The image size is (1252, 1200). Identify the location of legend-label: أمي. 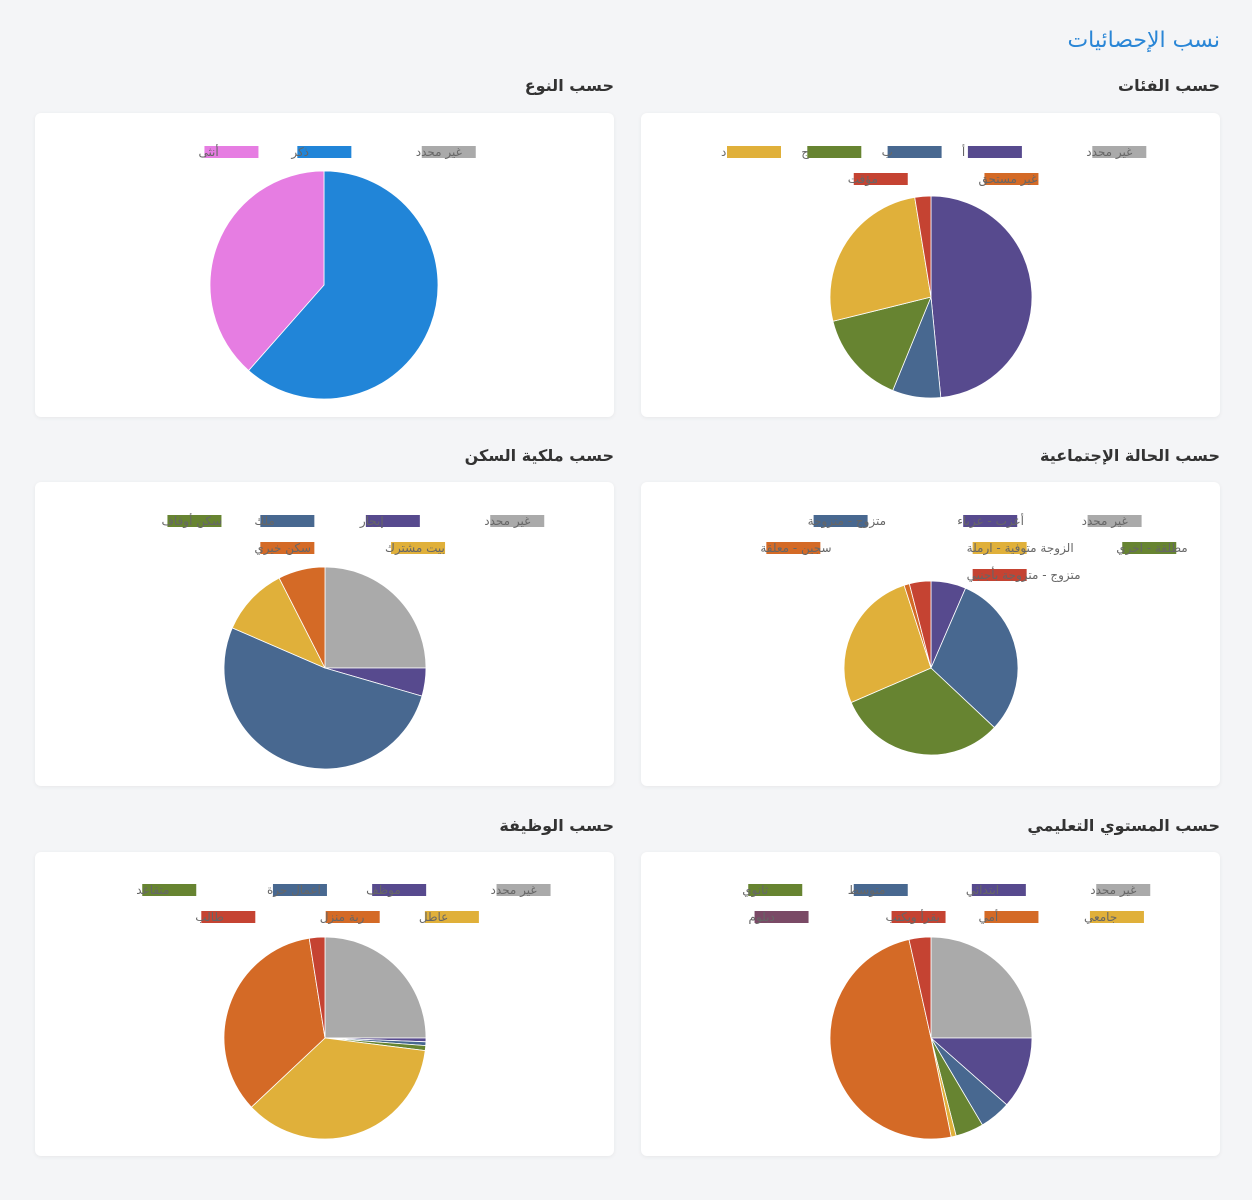
(988, 916).